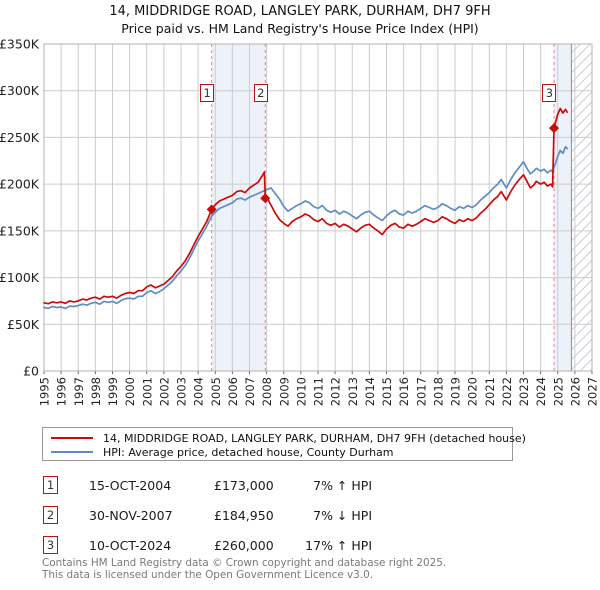  I want to click on svg-text: 1998, so click(96, 391).